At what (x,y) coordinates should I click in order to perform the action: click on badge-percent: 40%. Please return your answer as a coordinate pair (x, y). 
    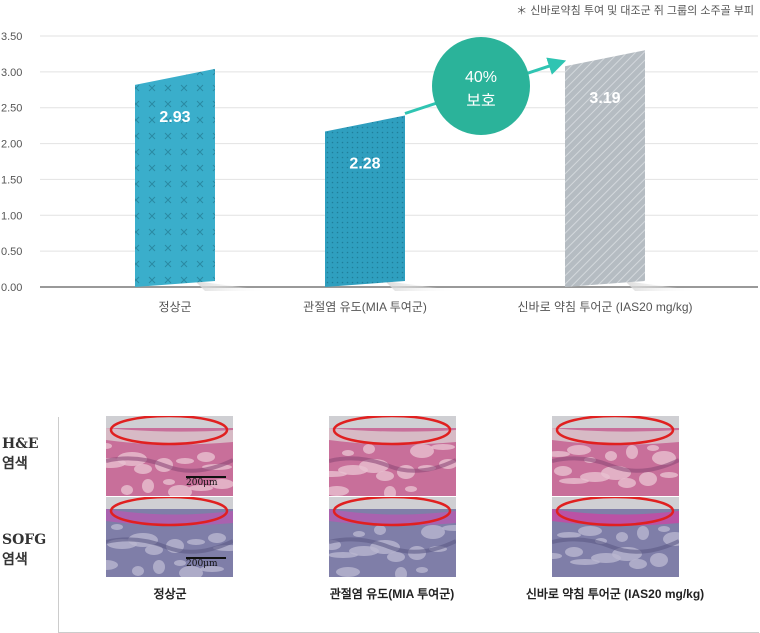
    Looking at the image, I should click on (481, 77).